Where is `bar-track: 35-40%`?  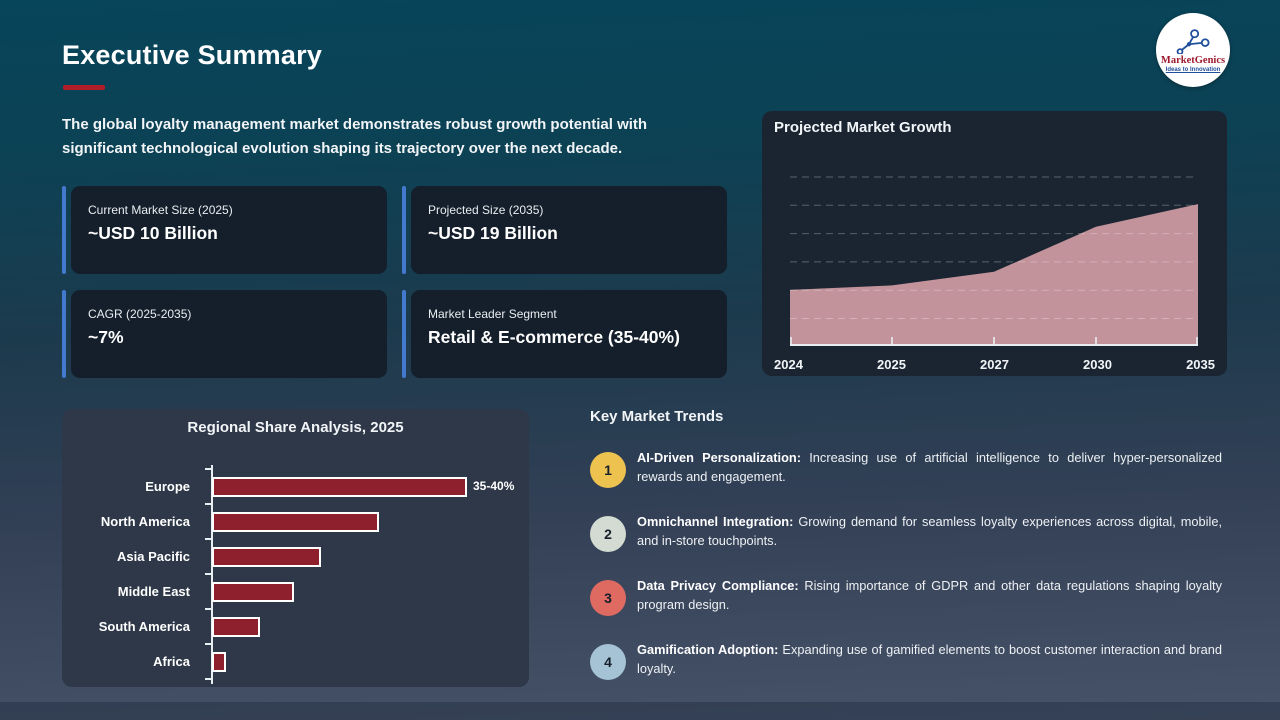
bar-track: 35-40% is located at coordinates (364, 486).